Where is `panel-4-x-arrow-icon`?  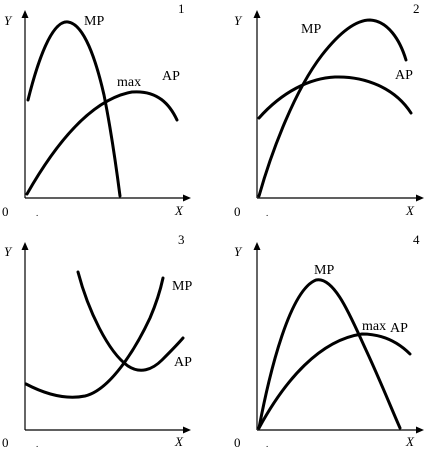 panel-4-x-arrow-icon is located at coordinates (420, 430).